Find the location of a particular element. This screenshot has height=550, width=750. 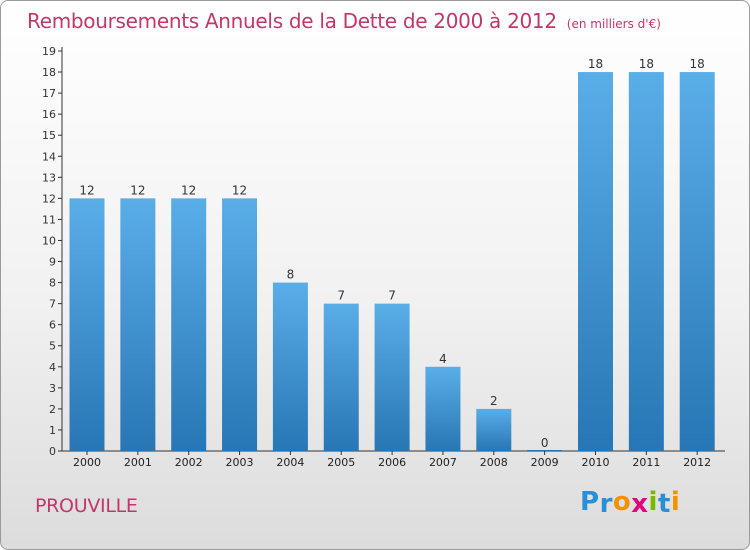

x-tick-label: 2011 is located at coordinates (646, 462).